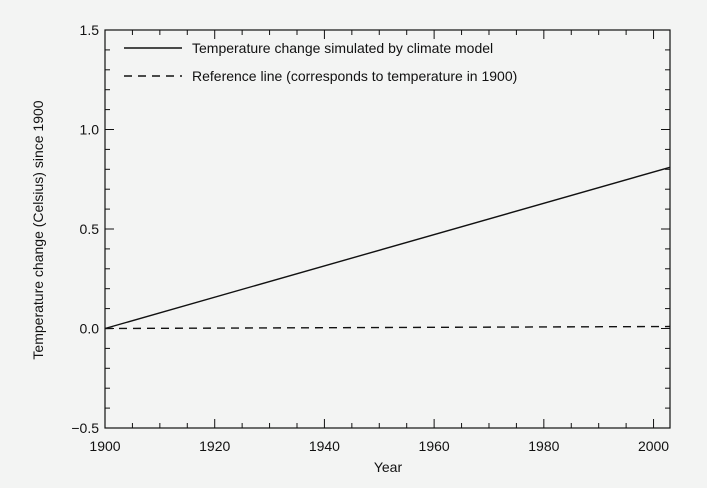 The height and width of the screenshot is (488, 707). Describe the element at coordinates (90, 30) in the screenshot. I see `y-tick-label: 1.5` at that location.